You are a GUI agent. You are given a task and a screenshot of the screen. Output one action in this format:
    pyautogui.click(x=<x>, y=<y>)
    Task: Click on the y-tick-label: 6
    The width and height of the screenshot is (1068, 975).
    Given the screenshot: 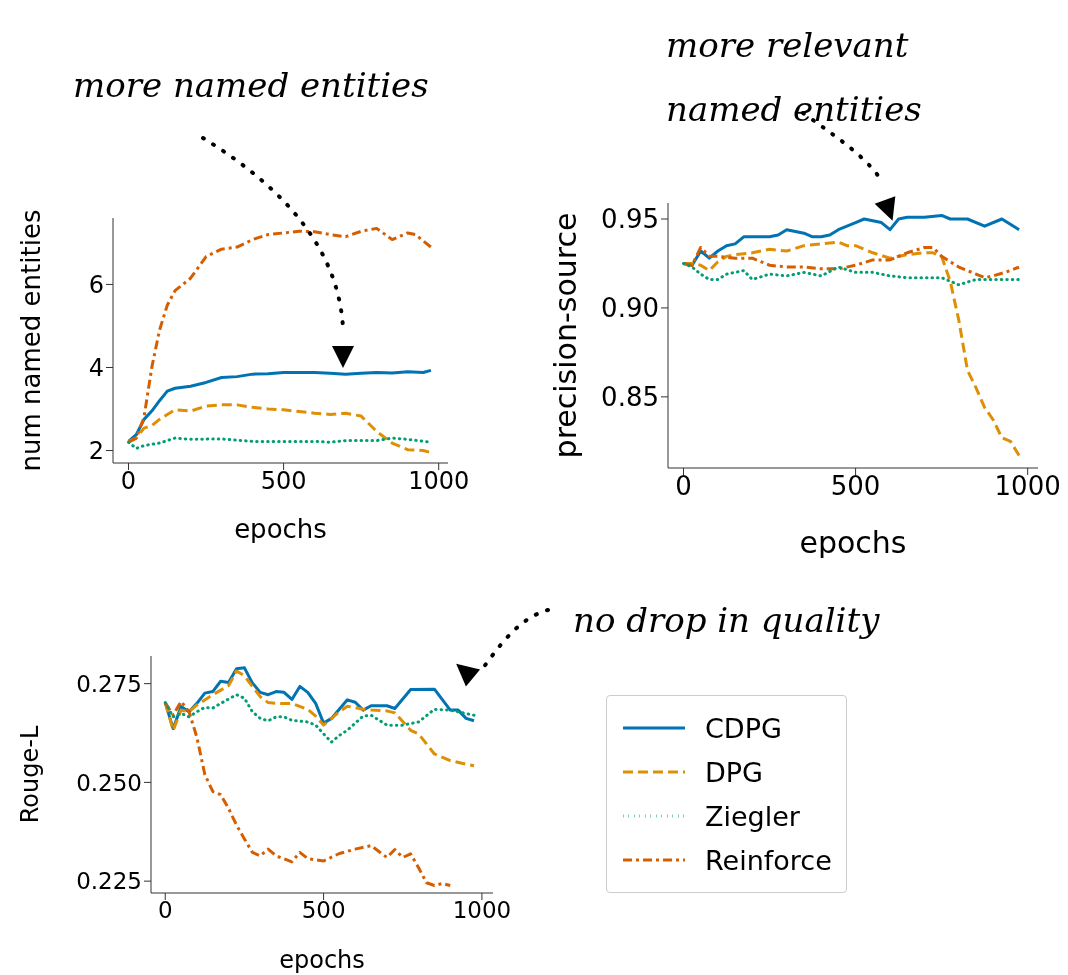 What is the action you would take?
    pyautogui.click(x=96, y=284)
    